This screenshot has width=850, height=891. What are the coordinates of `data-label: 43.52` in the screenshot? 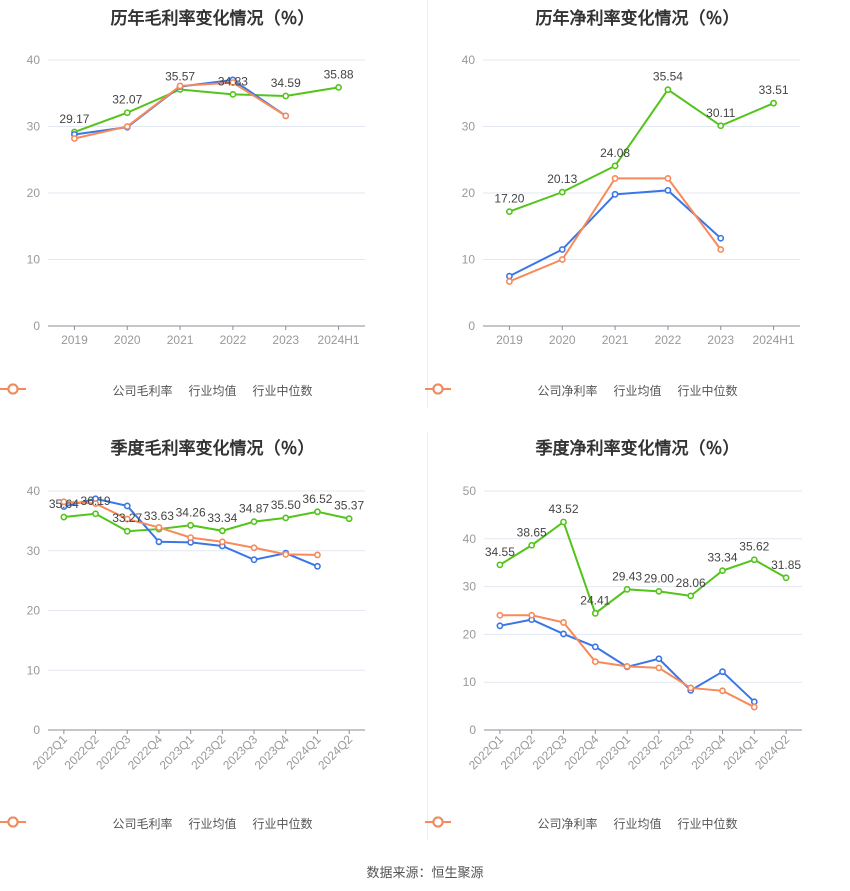 It's located at (563, 509).